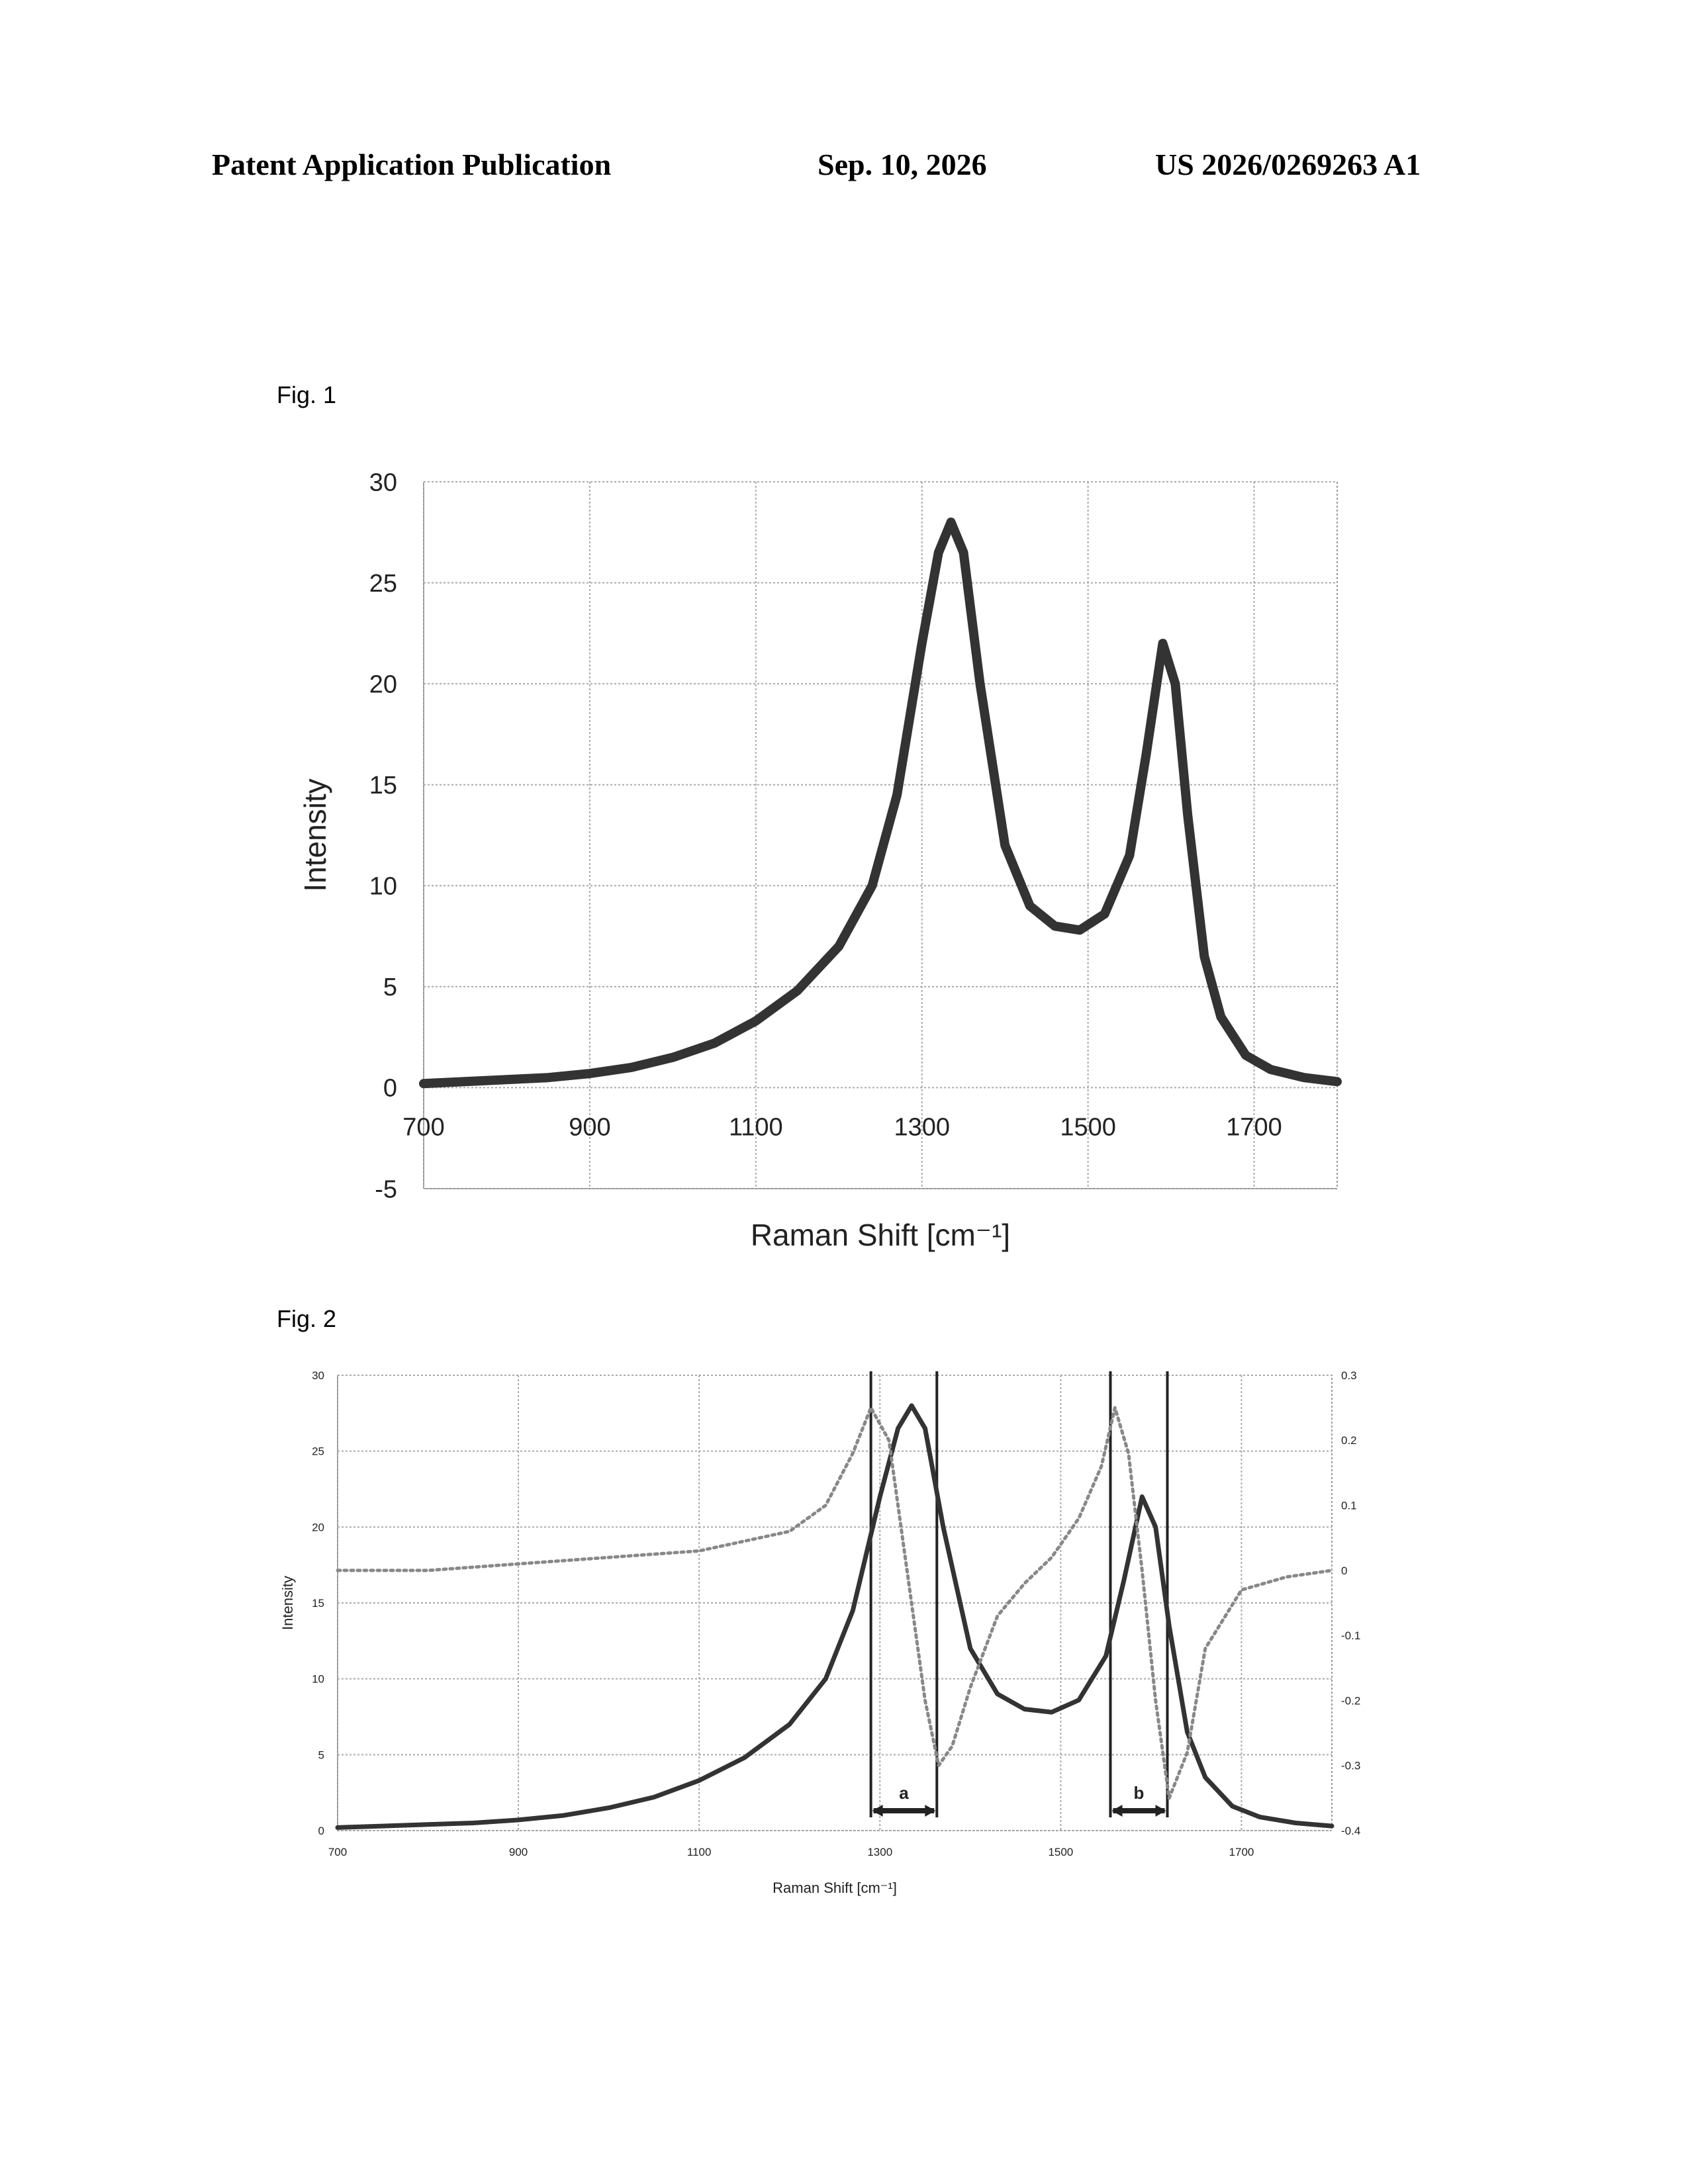  Describe the element at coordinates (1241, 1852) in the screenshot. I see `x-tick-label: 1700` at that location.